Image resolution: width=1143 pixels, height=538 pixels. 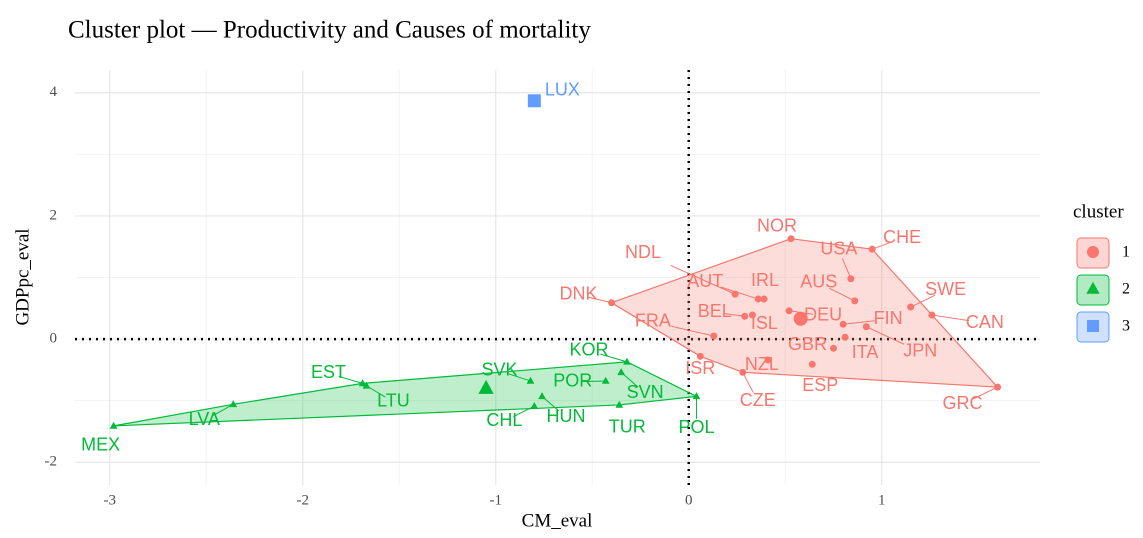 I want to click on point-label: SVK, so click(x=499, y=370).